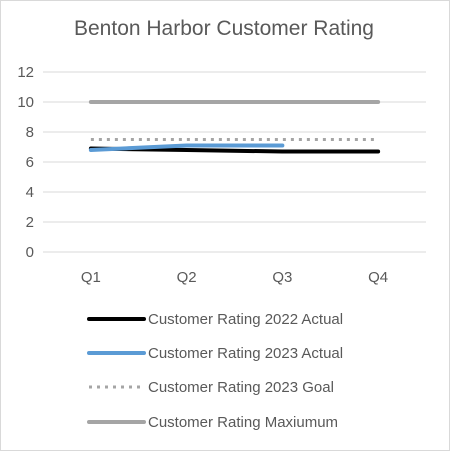  Describe the element at coordinates (234, 127) in the screenshot. I see `series-lines` at that location.